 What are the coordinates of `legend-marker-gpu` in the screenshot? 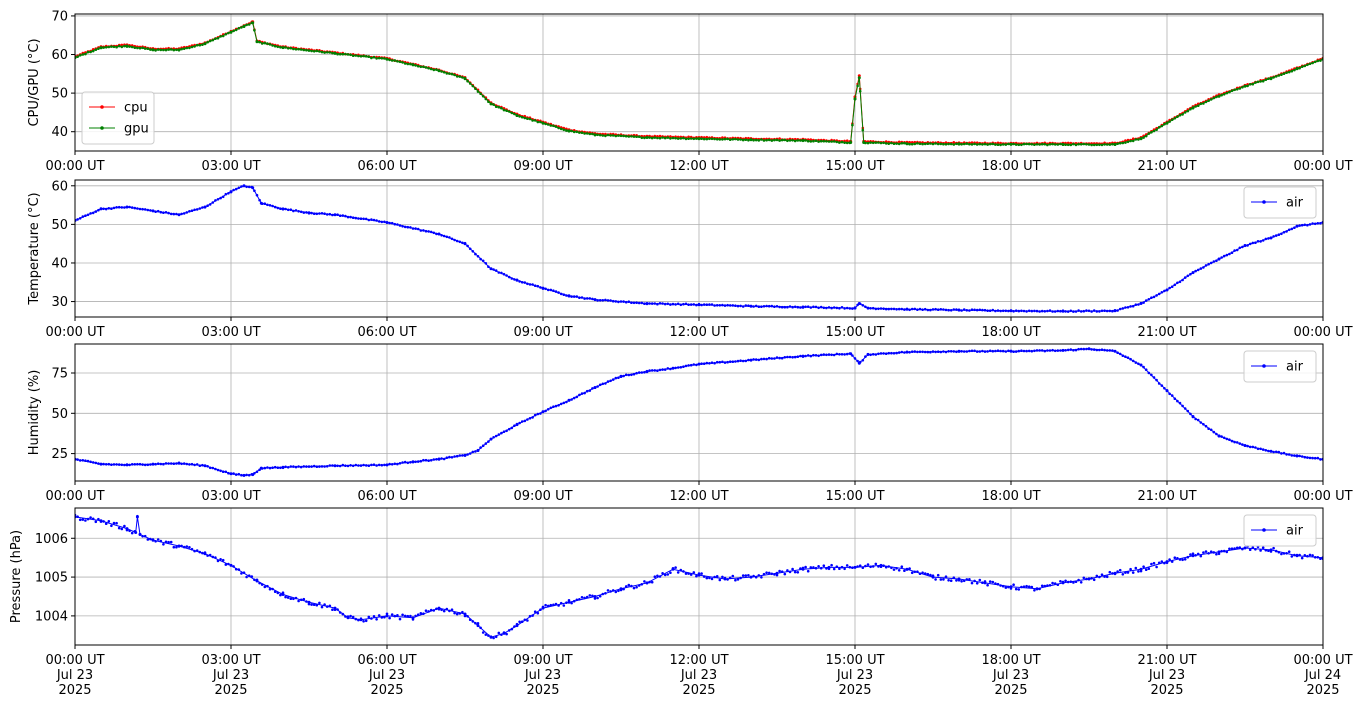 It's located at (102, 128).